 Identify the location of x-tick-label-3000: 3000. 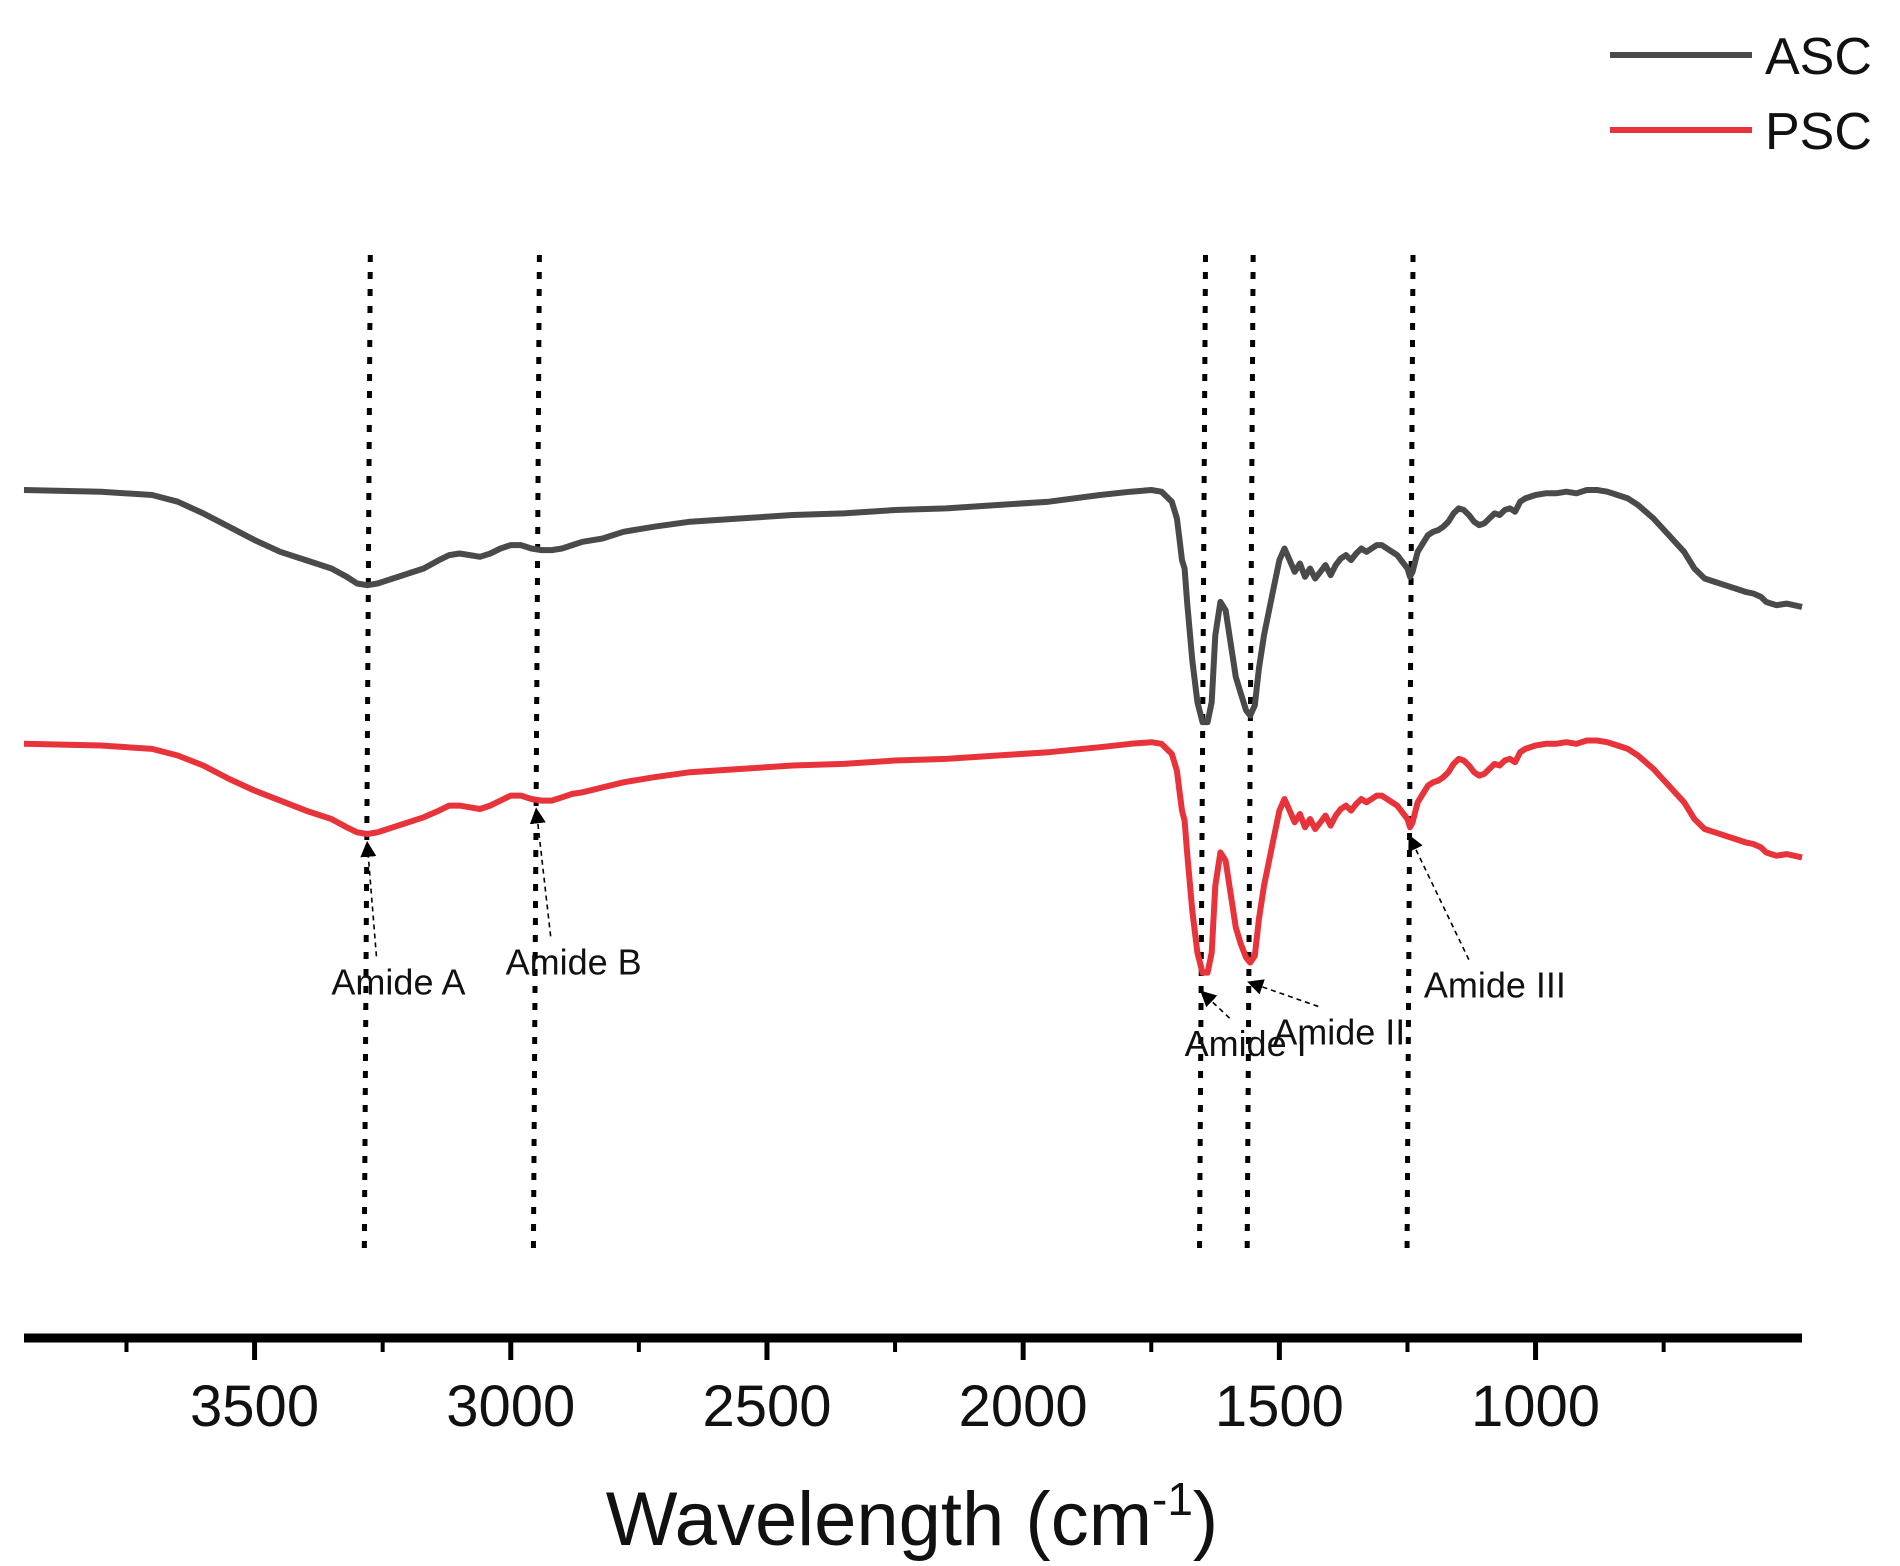
(510, 1406).